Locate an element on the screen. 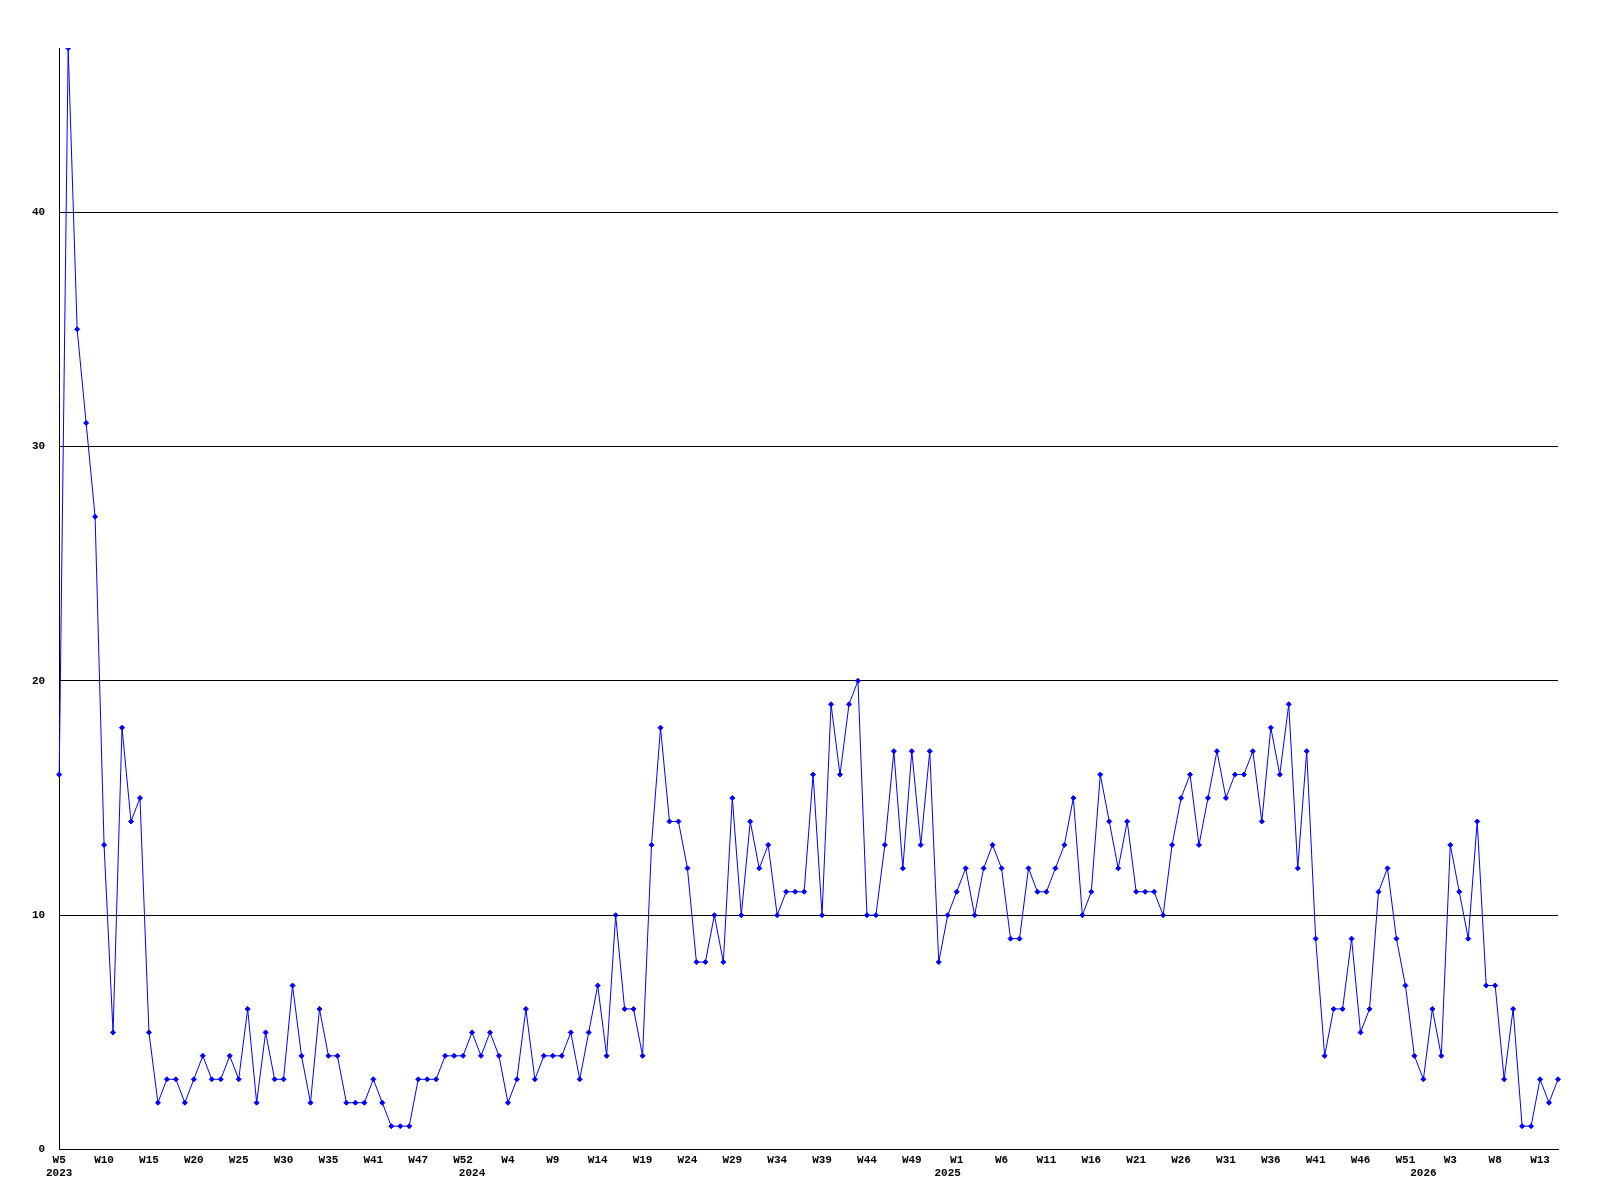 The image size is (1600, 1200). x-tick-label: W36 is located at coordinates (1270, 1159).